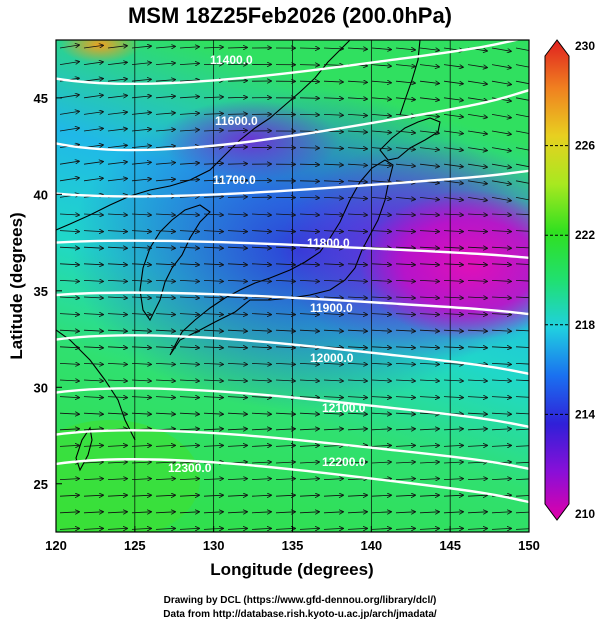 This screenshot has width=599, height=625. I want to click on y-tick-label: 30, so click(41, 387).